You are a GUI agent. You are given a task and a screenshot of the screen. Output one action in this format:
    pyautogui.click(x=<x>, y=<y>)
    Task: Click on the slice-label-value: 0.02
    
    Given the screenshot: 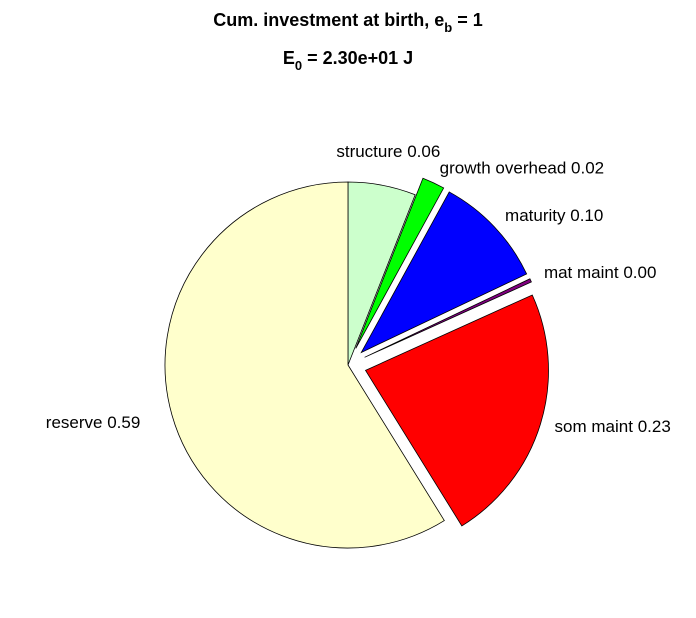 What is the action you would take?
    pyautogui.click(x=587, y=168)
    